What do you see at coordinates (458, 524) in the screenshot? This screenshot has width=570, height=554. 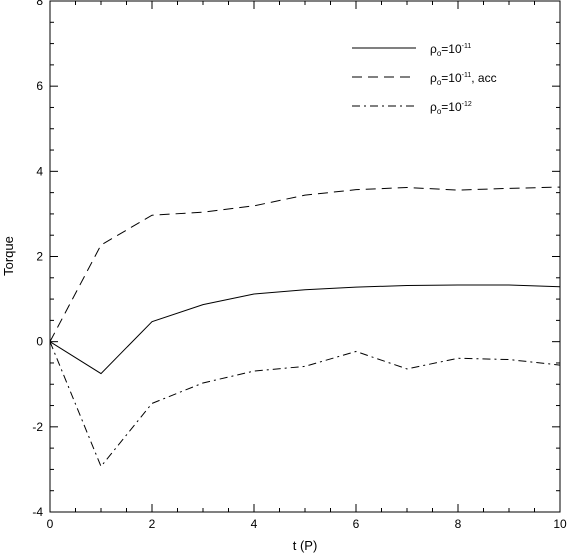 I see `x-tick-label: 8` at bounding box center [458, 524].